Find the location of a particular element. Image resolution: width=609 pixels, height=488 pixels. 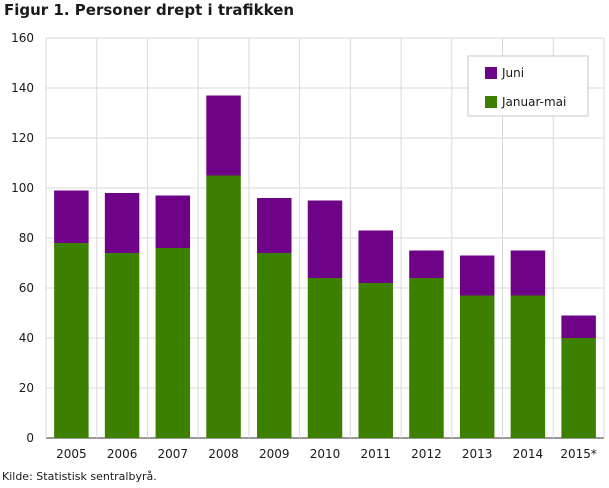

legend-swatch-januar-mai is located at coordinates (491, 102).